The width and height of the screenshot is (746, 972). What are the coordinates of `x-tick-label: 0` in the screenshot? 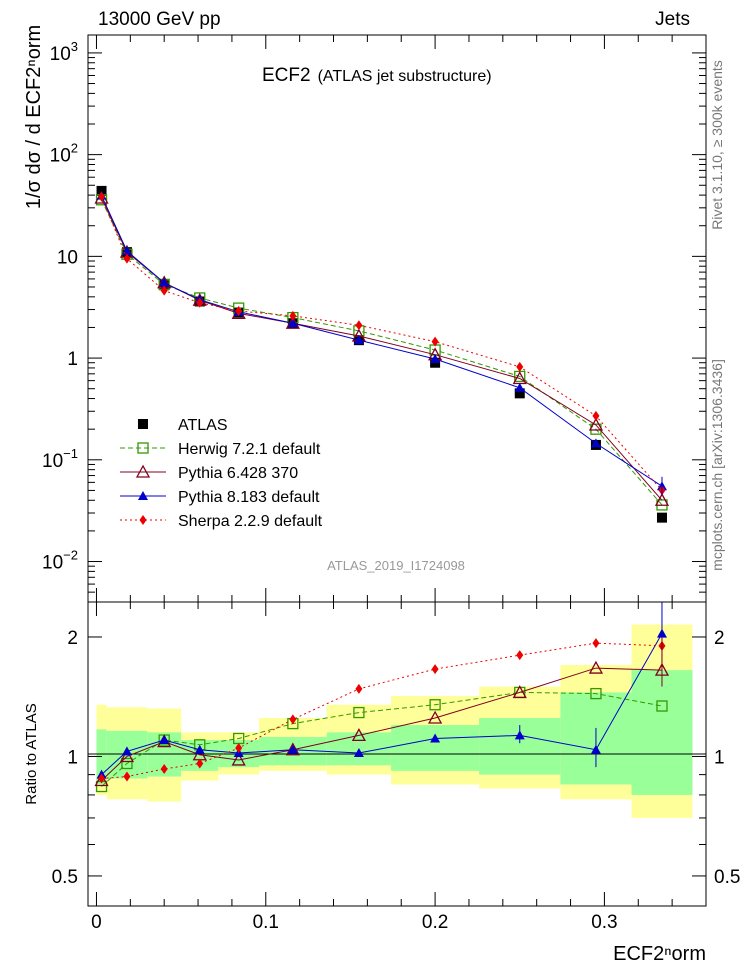 It's located at (96, 922).